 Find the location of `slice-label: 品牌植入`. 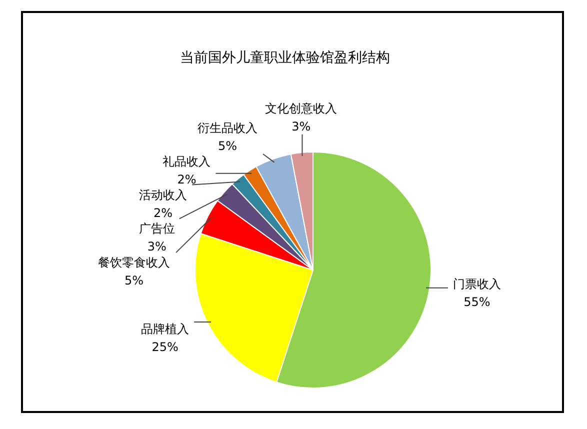

slice-label: 品牌植入 is located at coordinates (165, 329).